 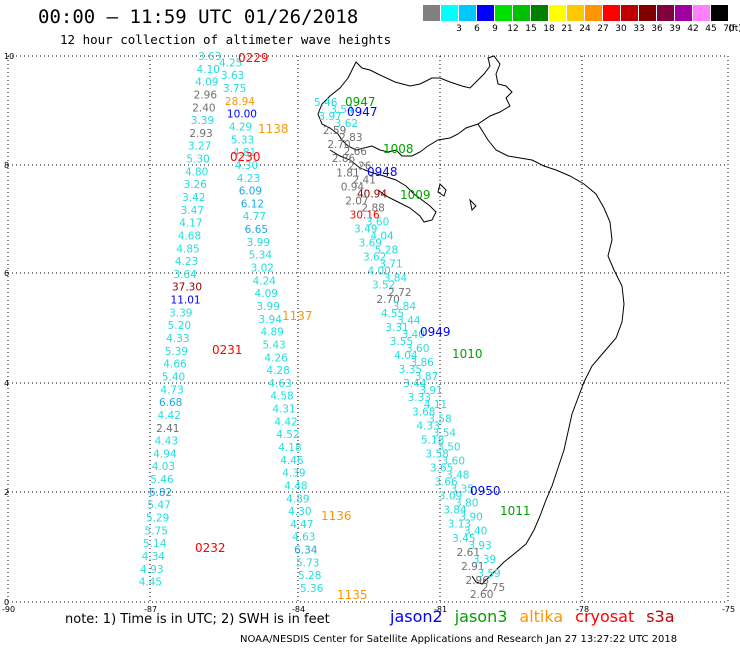 I want to click on pass-time-label: 1138, so click(x=273, y=129).